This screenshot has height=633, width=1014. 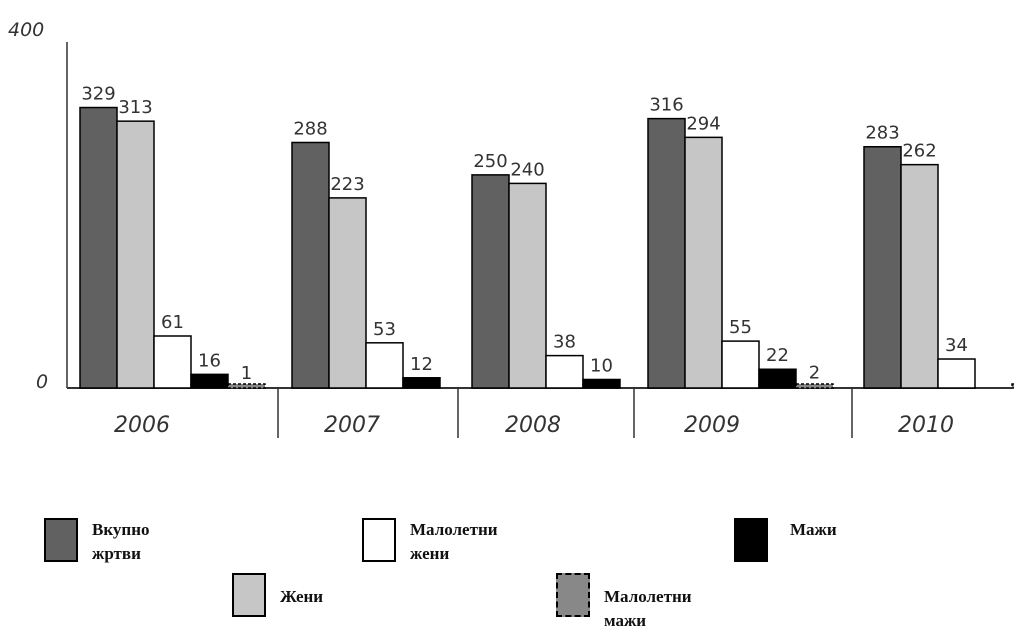 I want to click on data-label-2008-series-0: 250, so click(x=490, y=161).